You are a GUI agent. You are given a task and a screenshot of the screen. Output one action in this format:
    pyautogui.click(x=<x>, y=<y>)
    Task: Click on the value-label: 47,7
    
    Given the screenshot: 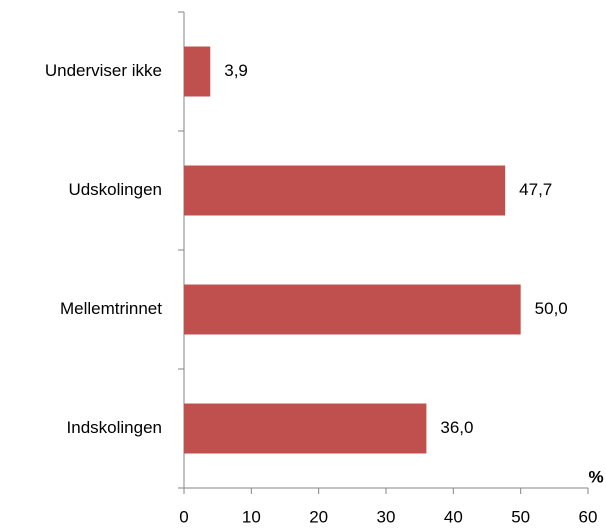 What is the action you would take?
    pyautogui.click(x=535, y=189)
    